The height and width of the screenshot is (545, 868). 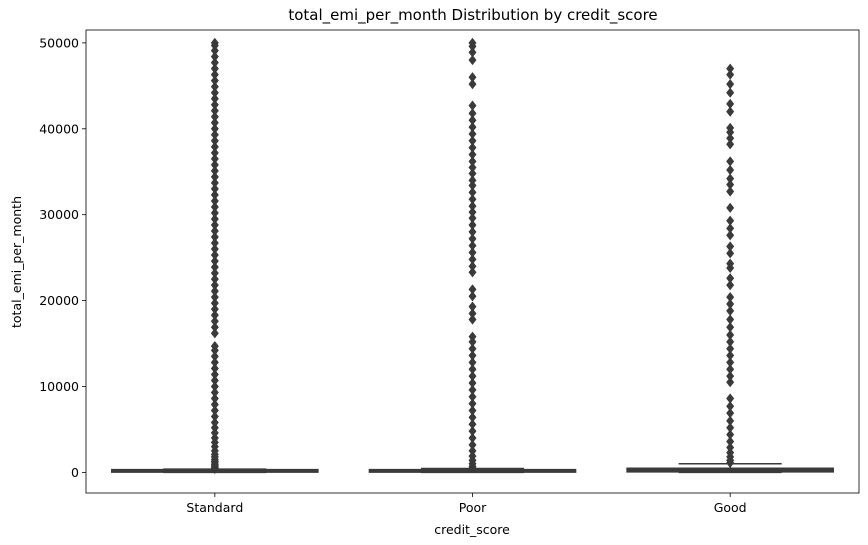 What do you see at coordinates (730, 507) in the screenshot?
I see `x-tick-label: Good` at bounding box center [730, 507].